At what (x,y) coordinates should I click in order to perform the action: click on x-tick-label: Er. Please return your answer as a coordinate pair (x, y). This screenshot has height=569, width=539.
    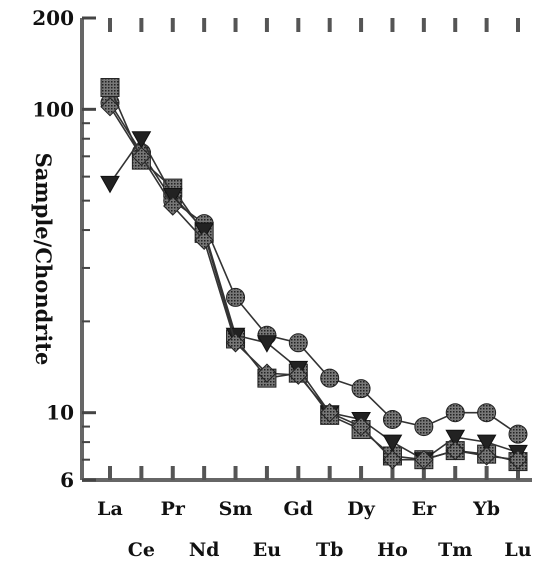
    Looking at the image, I should click on (424, 509).